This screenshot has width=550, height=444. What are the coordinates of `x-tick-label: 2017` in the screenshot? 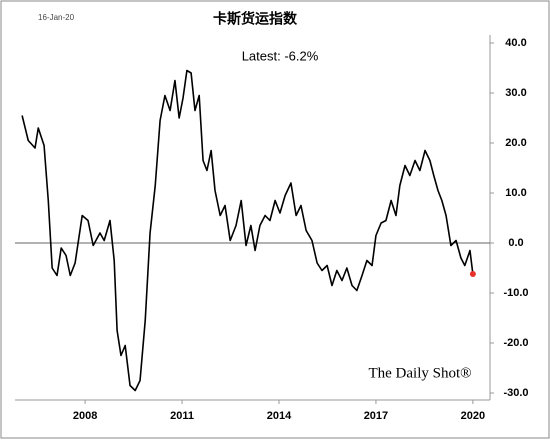 It's located at (376, 416).